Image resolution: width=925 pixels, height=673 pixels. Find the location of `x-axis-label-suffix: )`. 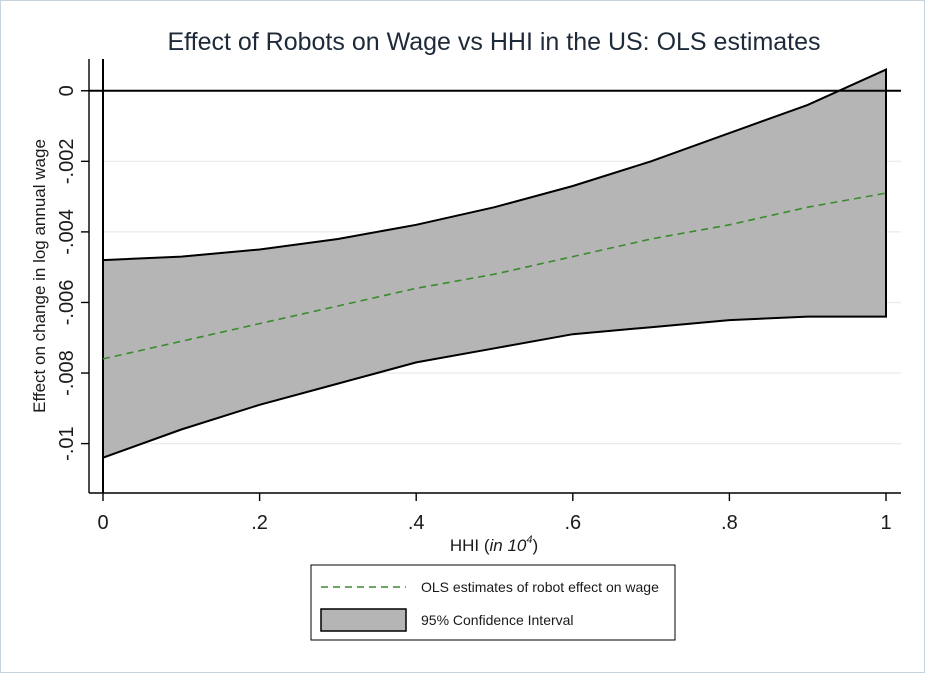

x-axis-label-suffix: ) is located at coordinates (536, 545).